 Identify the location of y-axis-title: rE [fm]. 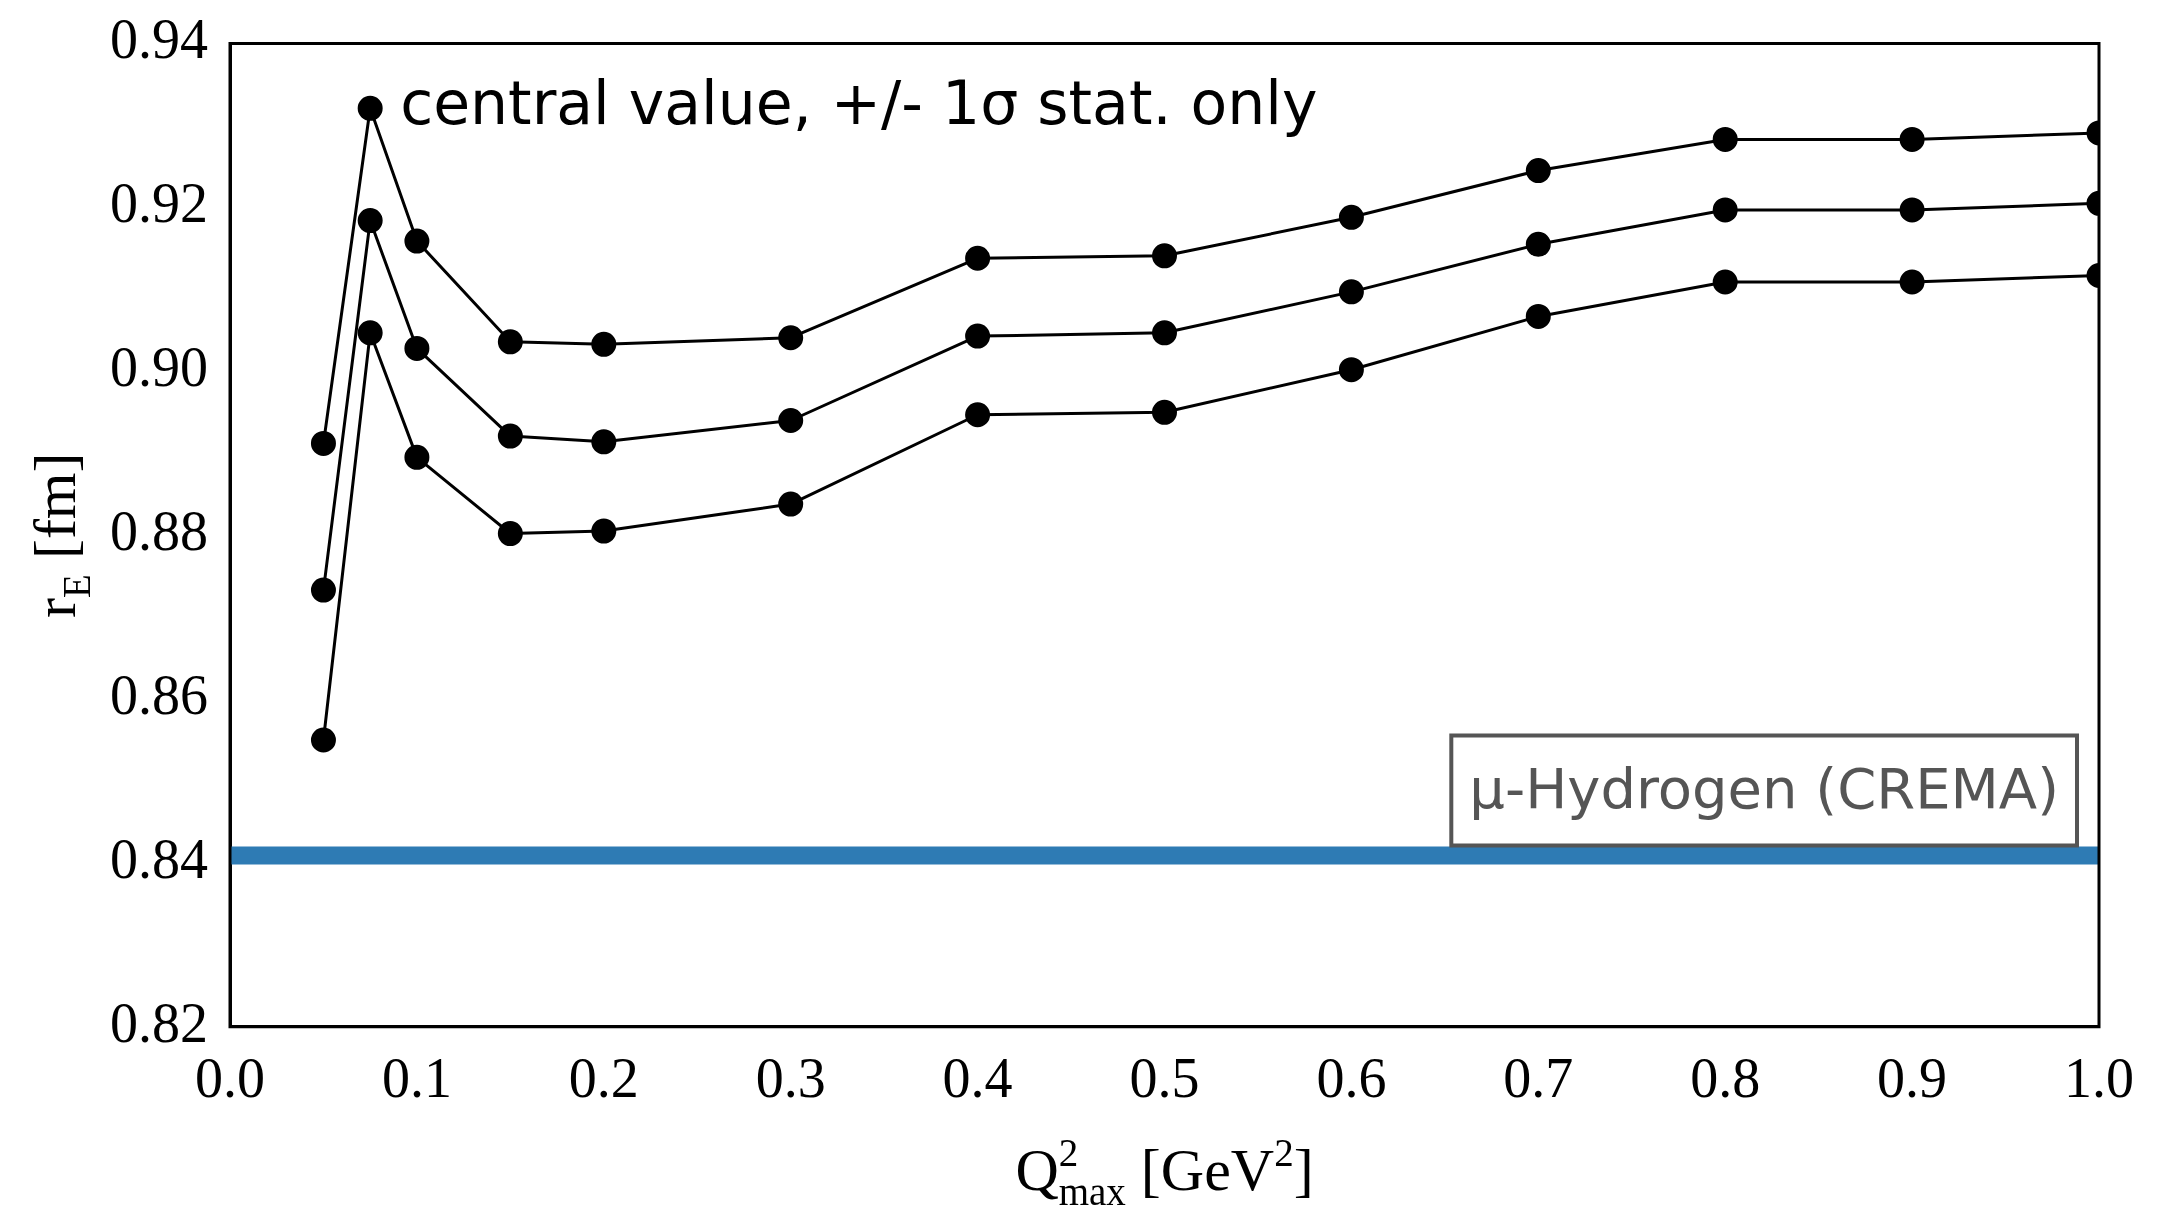
(60, 535).